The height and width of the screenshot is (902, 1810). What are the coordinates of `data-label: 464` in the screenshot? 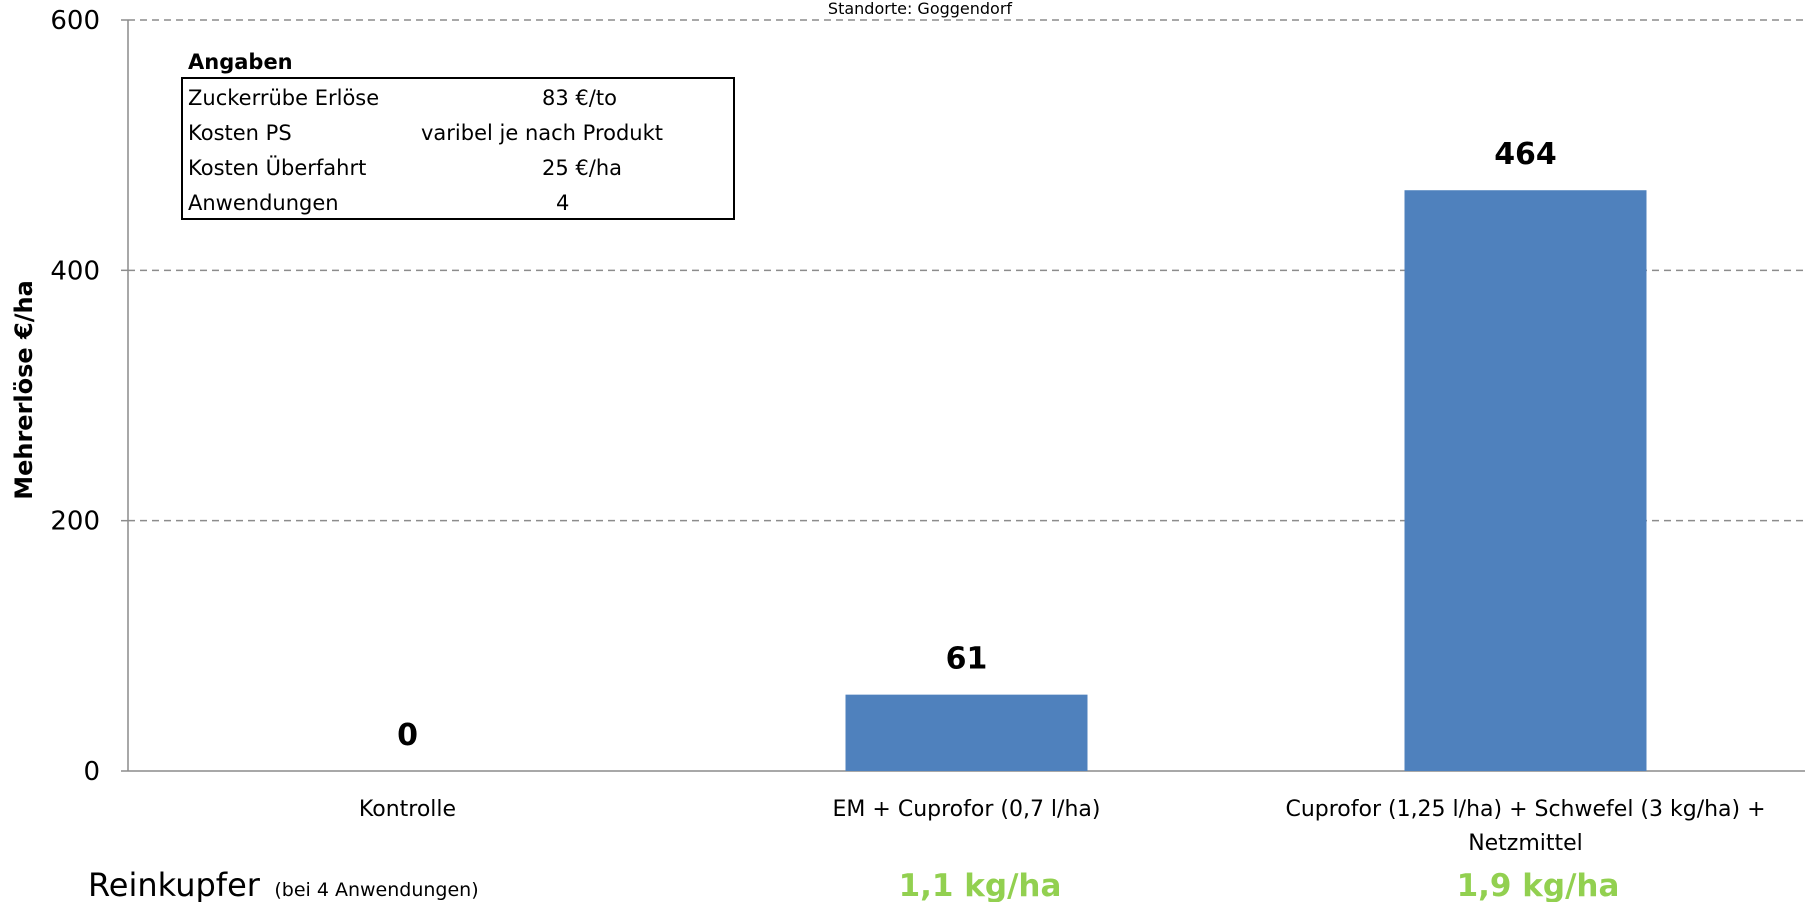 It's located at (1525, 154).